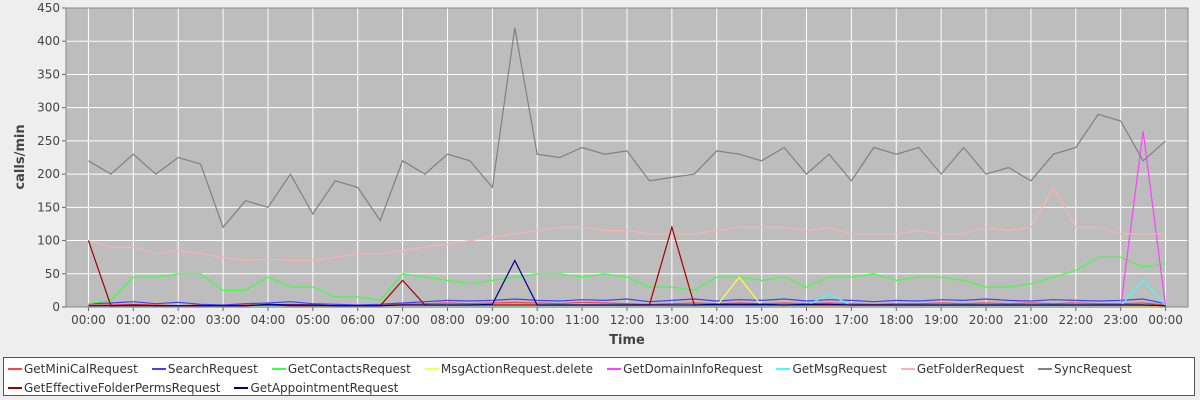  I want to click on y-tick-label: 50, so click(52, 274).